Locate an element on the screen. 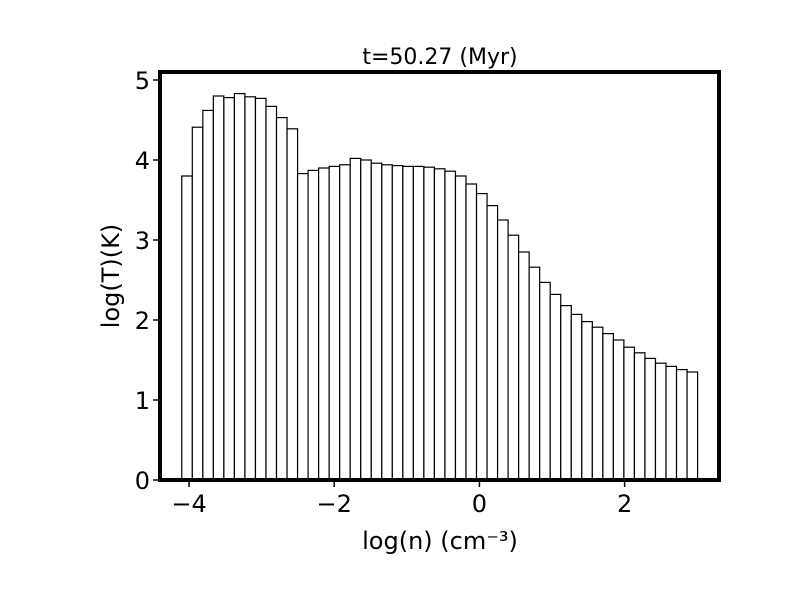 This screenshot has height=604, width=800. y-axis-label: log(T)(K) is located at coordinates (111, 276).